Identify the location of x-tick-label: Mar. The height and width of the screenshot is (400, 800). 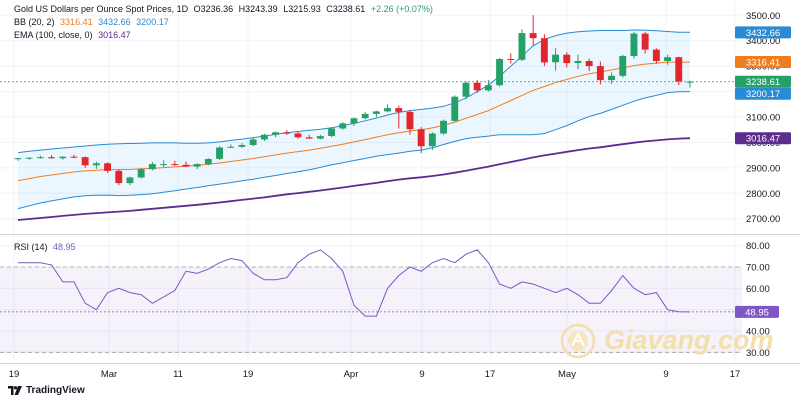
(109, 374).